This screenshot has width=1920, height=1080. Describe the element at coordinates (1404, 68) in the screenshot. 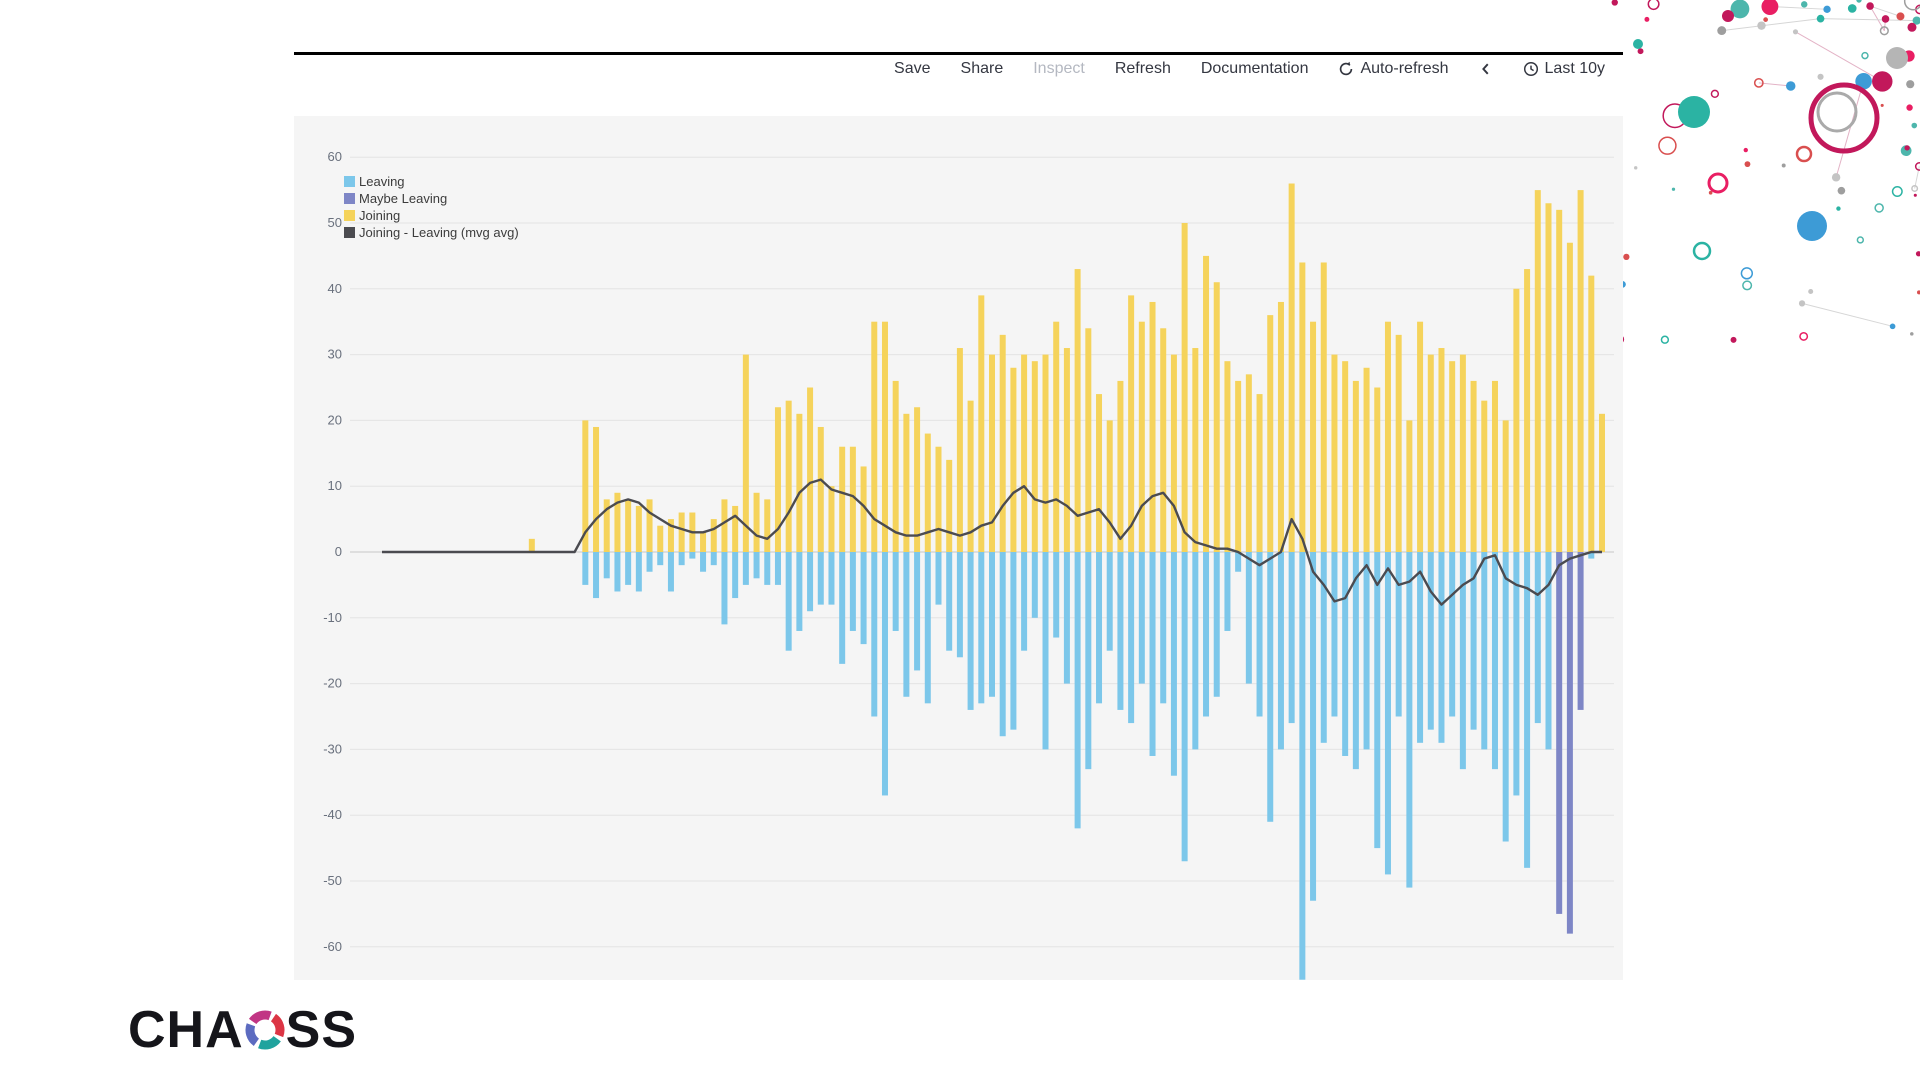

I see `auto-refresh-label: Auto-refresh` at that location.